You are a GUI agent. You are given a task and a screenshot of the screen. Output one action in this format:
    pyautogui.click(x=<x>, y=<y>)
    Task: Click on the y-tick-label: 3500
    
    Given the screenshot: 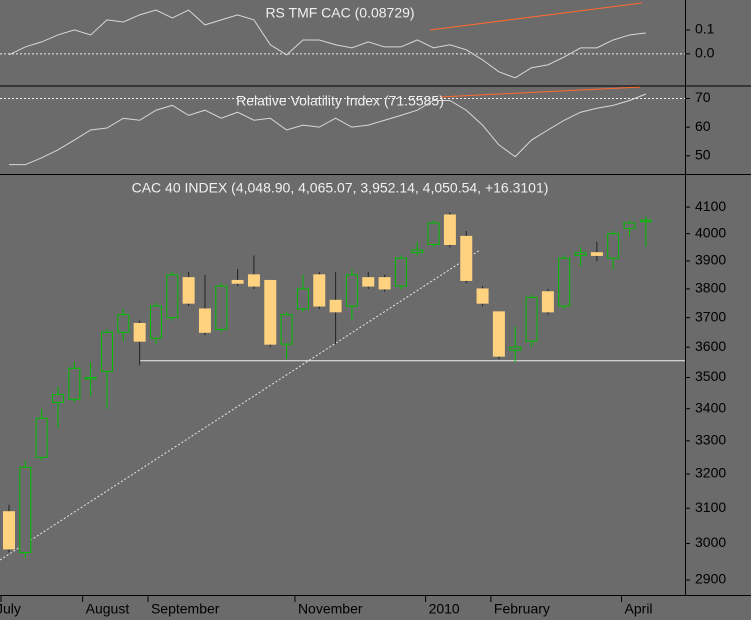 What is the action you would take?
    pyautogui.click(x=710, y=376)
    